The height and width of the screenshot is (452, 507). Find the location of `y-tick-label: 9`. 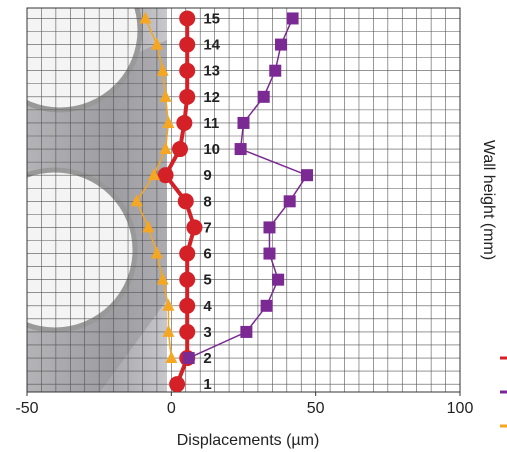

y-tick-label: 9 is located at coordinates (207, 175).